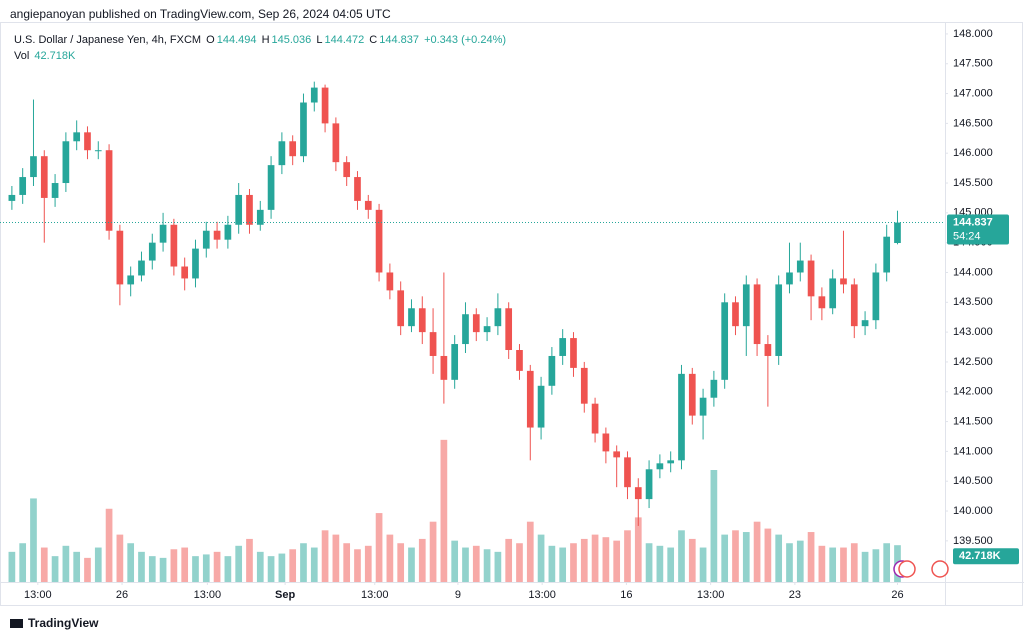  I want to click on y-tick-label: 139.500, so click(973, 541).